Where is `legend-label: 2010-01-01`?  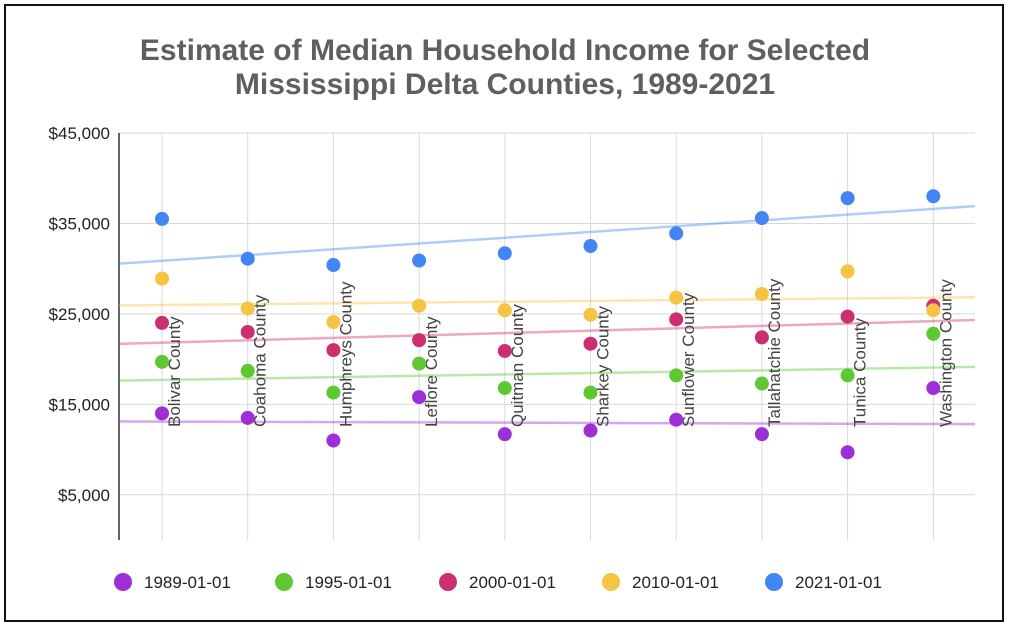
legend-label: 2010-01-01 is located at coordinates (675, 582).